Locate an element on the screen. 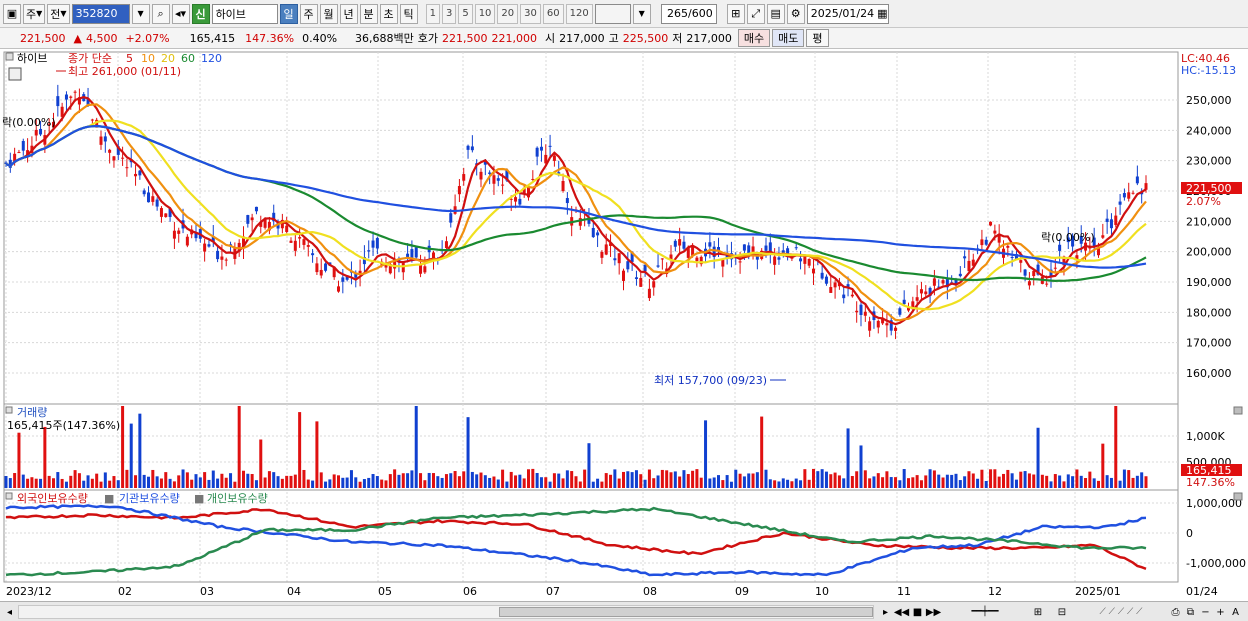  evaluate-button: 평 is located at coordinates (817, 38).